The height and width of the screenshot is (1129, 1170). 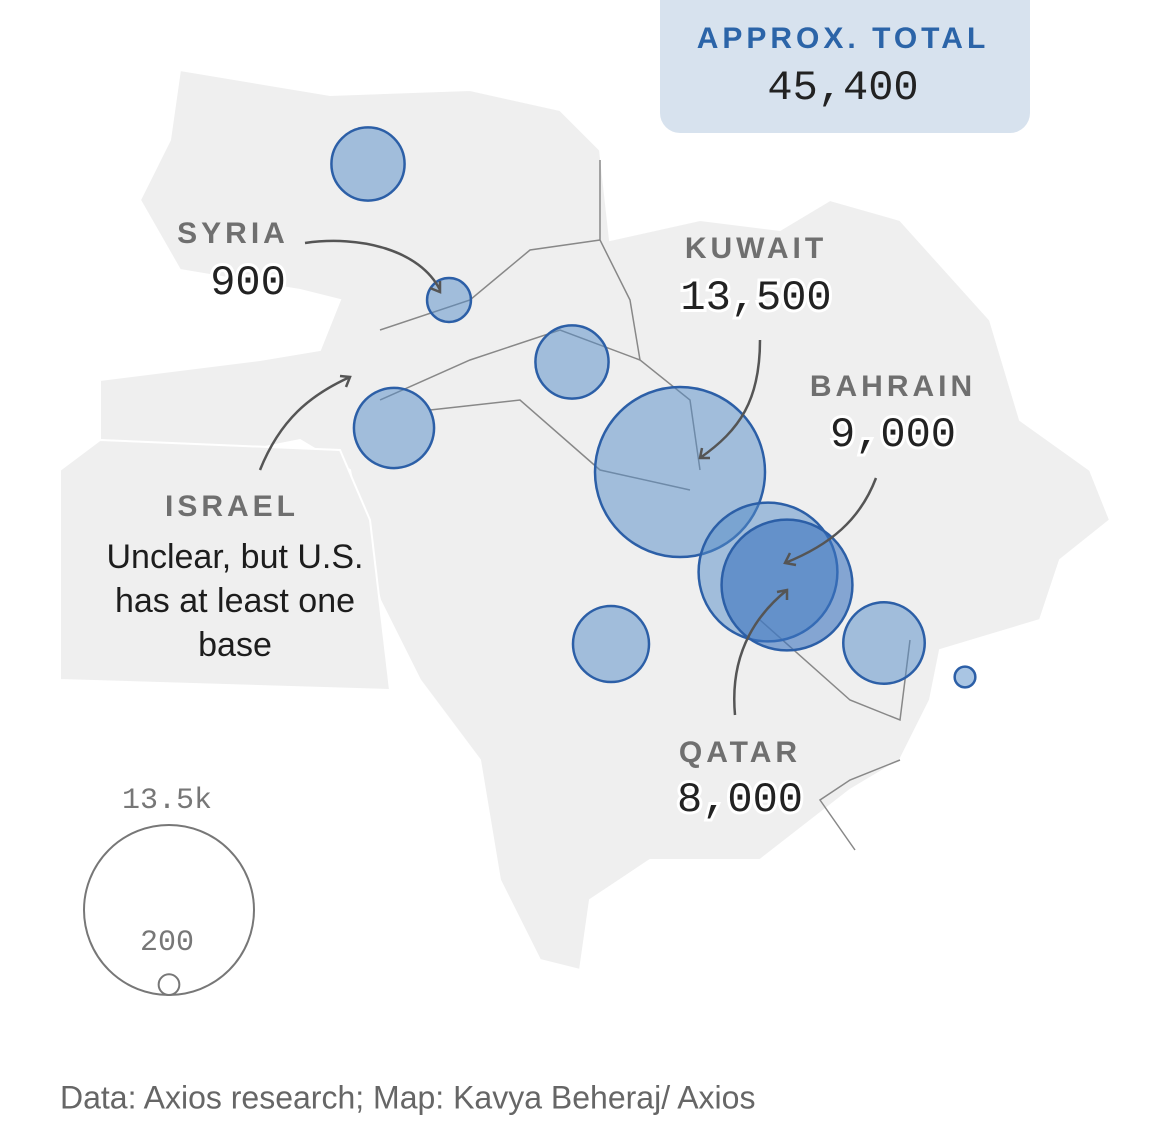 I want to click on legend-label: 13.5k, so click(x=167, y=801).